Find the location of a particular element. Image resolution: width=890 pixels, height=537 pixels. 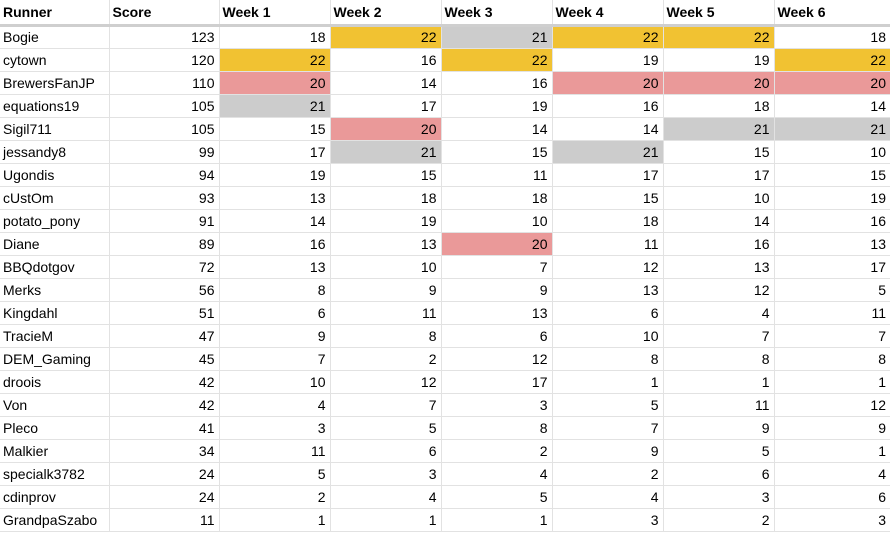

week-4-cell: 22 is located at coordinates (608, 37).